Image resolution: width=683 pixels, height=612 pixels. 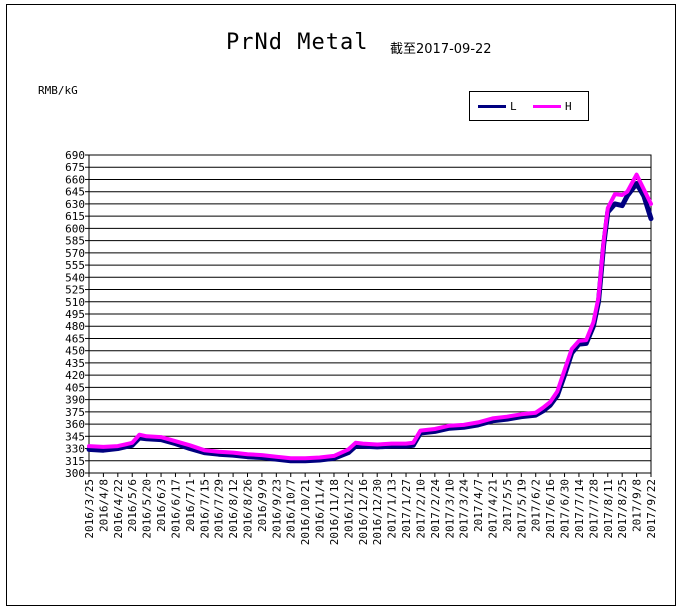 What do you see at coordinates (75, 204) in the screenshot?
I see `y-tick-label: 630` at bounding box center [75, 204].